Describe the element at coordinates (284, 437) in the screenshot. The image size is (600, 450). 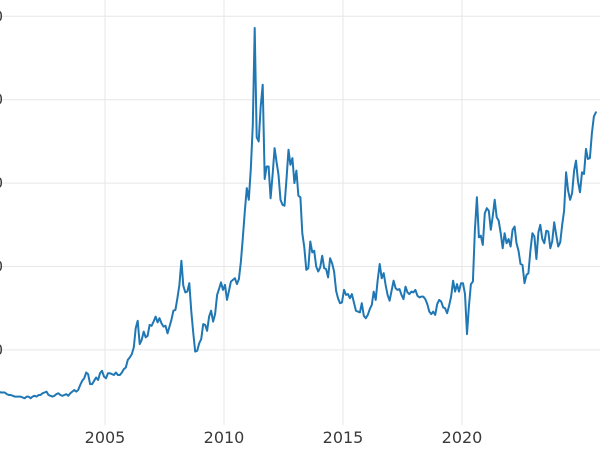
I see `x-axis-labels: 2005 2010 2015 2020` at that location.